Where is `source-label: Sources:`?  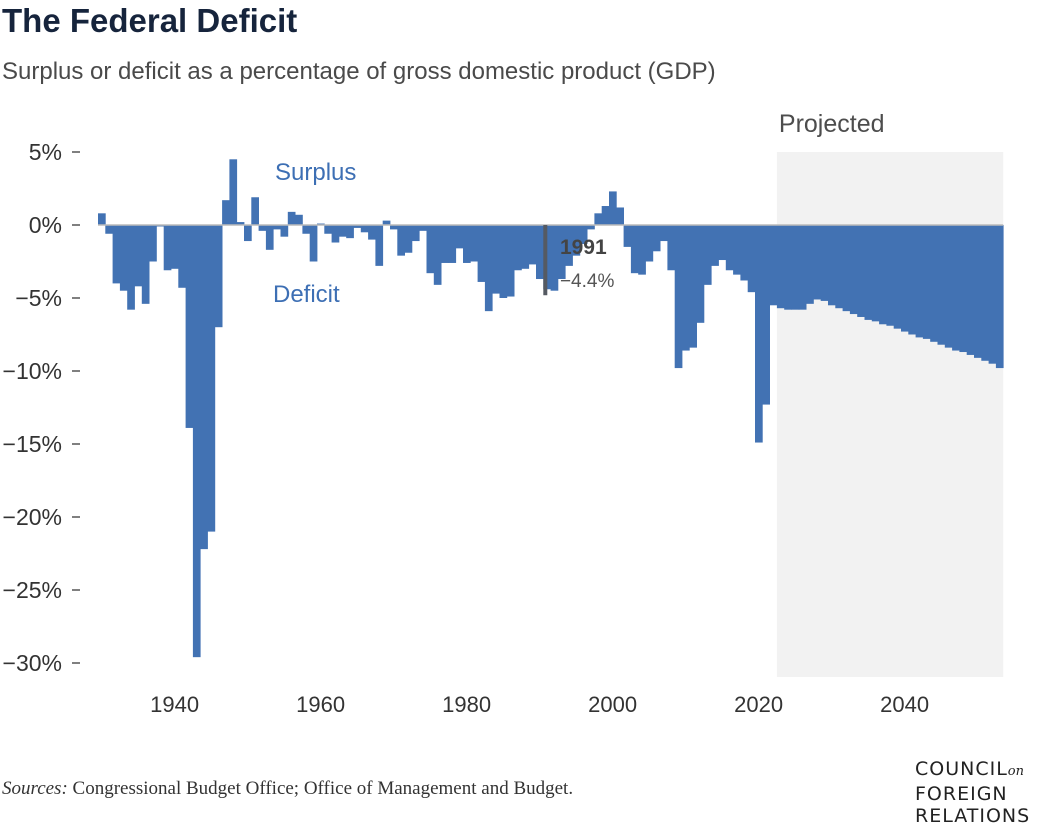 source-label: Sources: is located at coordinates (35, 788).